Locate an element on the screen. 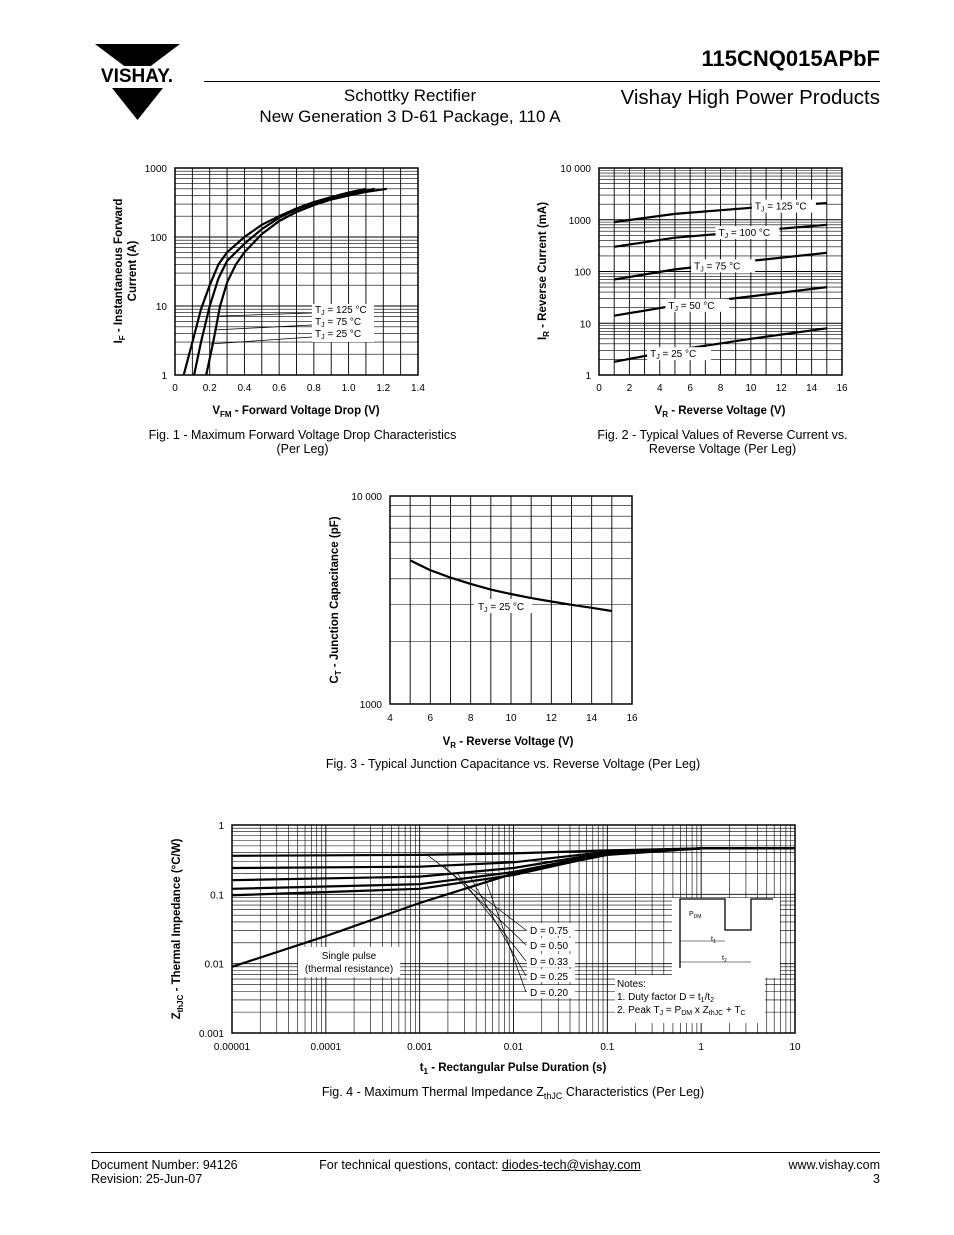  fig2-xtick: 10 is located at coordinates (751, 388).